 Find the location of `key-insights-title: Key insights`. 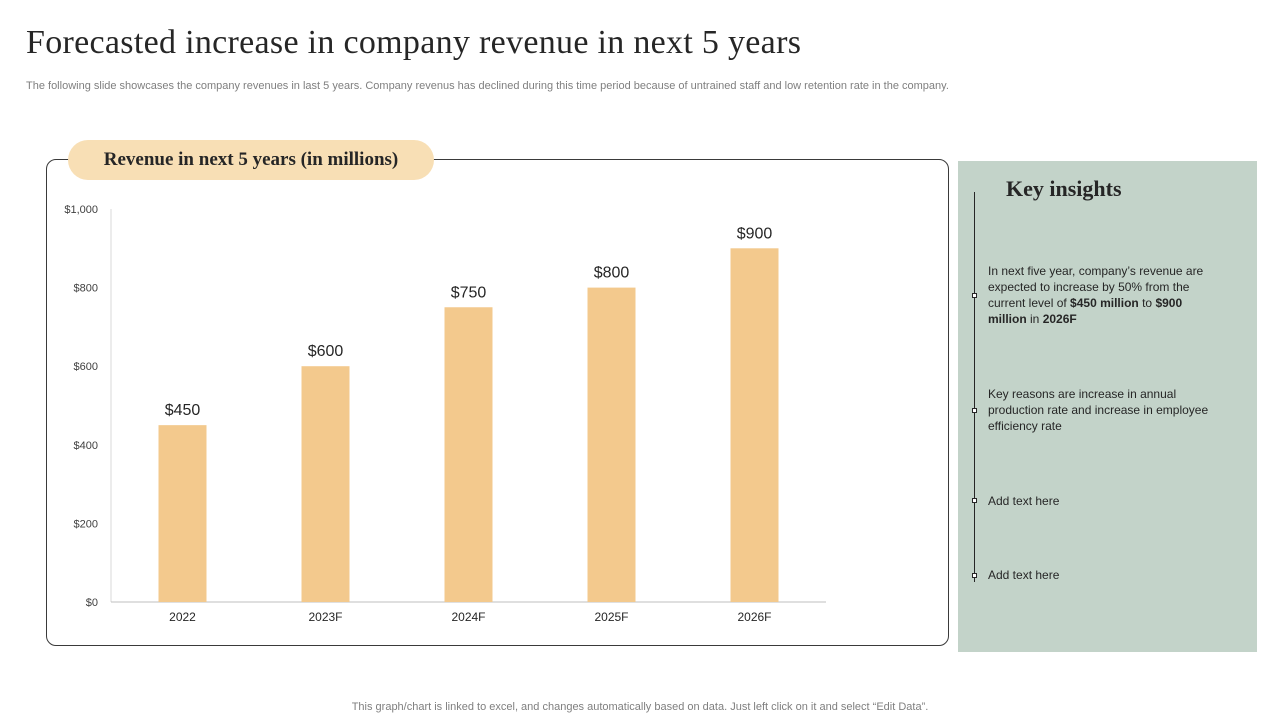

key-insights-title: Key insights is located at coordinates (1064, 188).